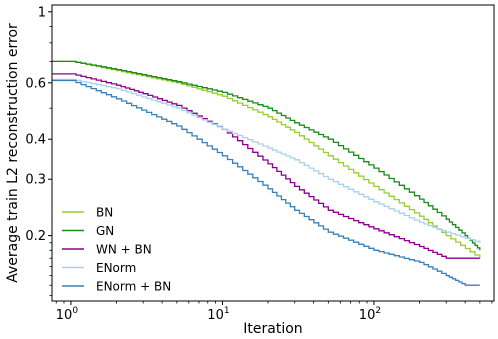 The width and height of the screenshot is (498, 339). Describe the element at coordinates (124, 250) in the screenshot. I see `legend-label: WN + BN` at that location.